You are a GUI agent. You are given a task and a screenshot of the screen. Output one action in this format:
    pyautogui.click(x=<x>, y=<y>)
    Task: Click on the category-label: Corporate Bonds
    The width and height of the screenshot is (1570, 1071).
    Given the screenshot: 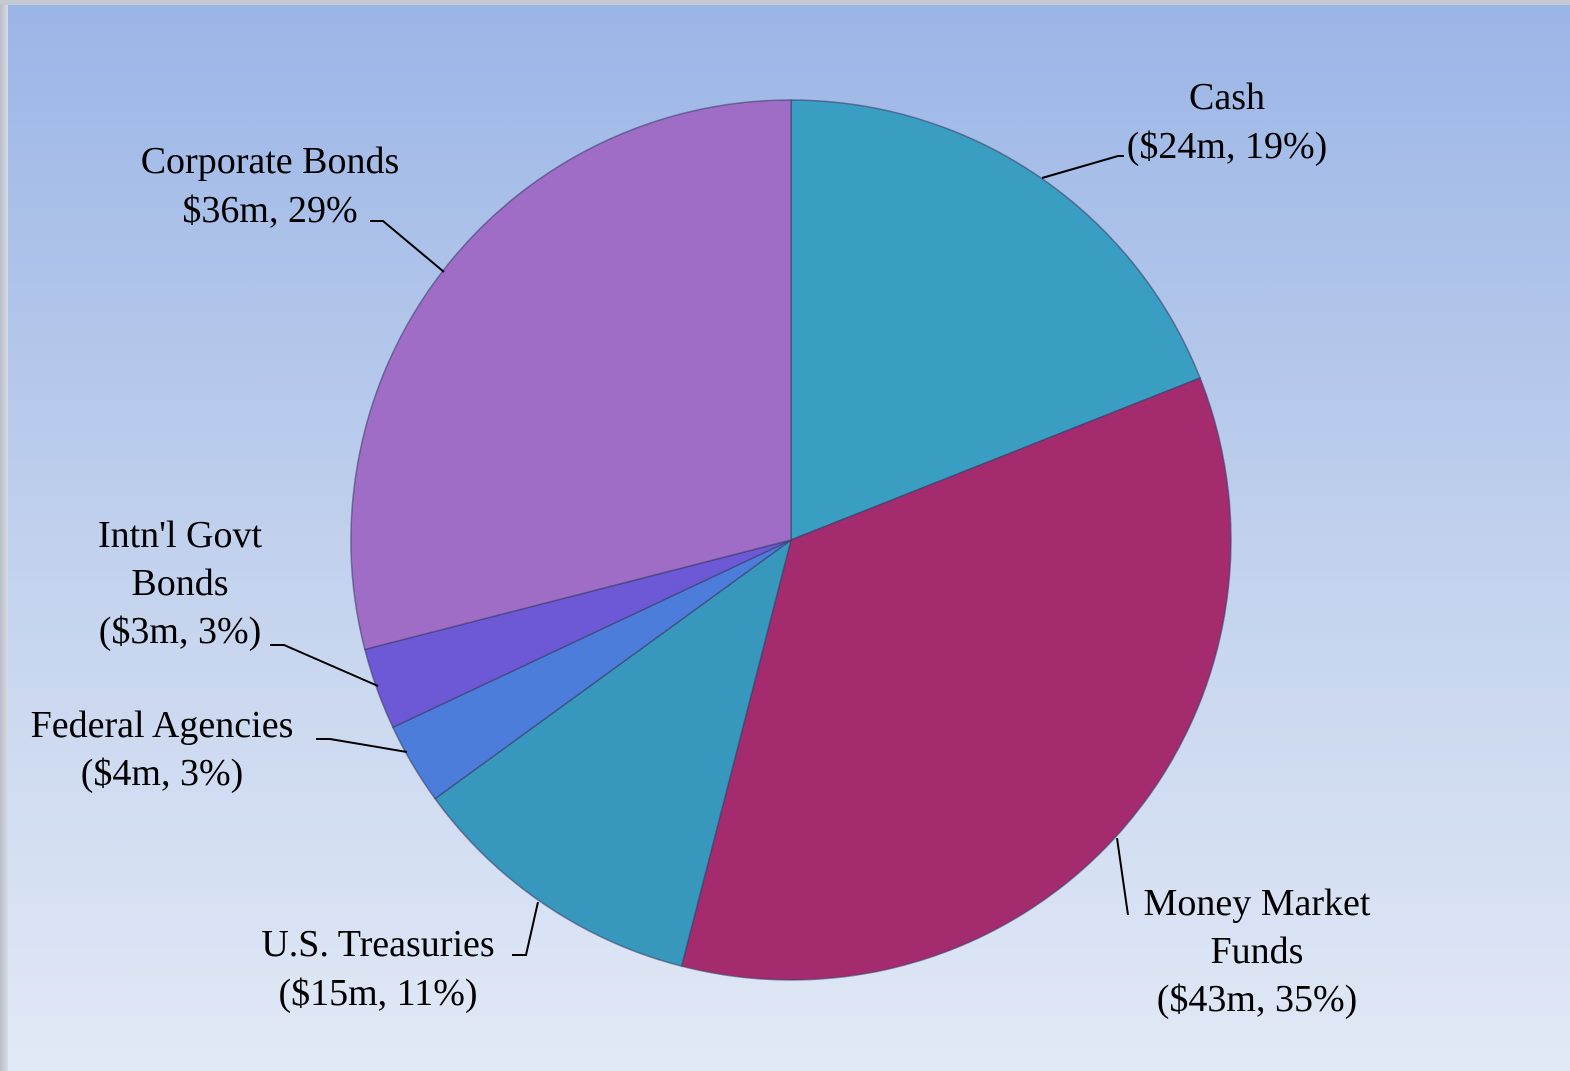 What is the action you would take?
    pyautogui.click(x=270, y=161)
    